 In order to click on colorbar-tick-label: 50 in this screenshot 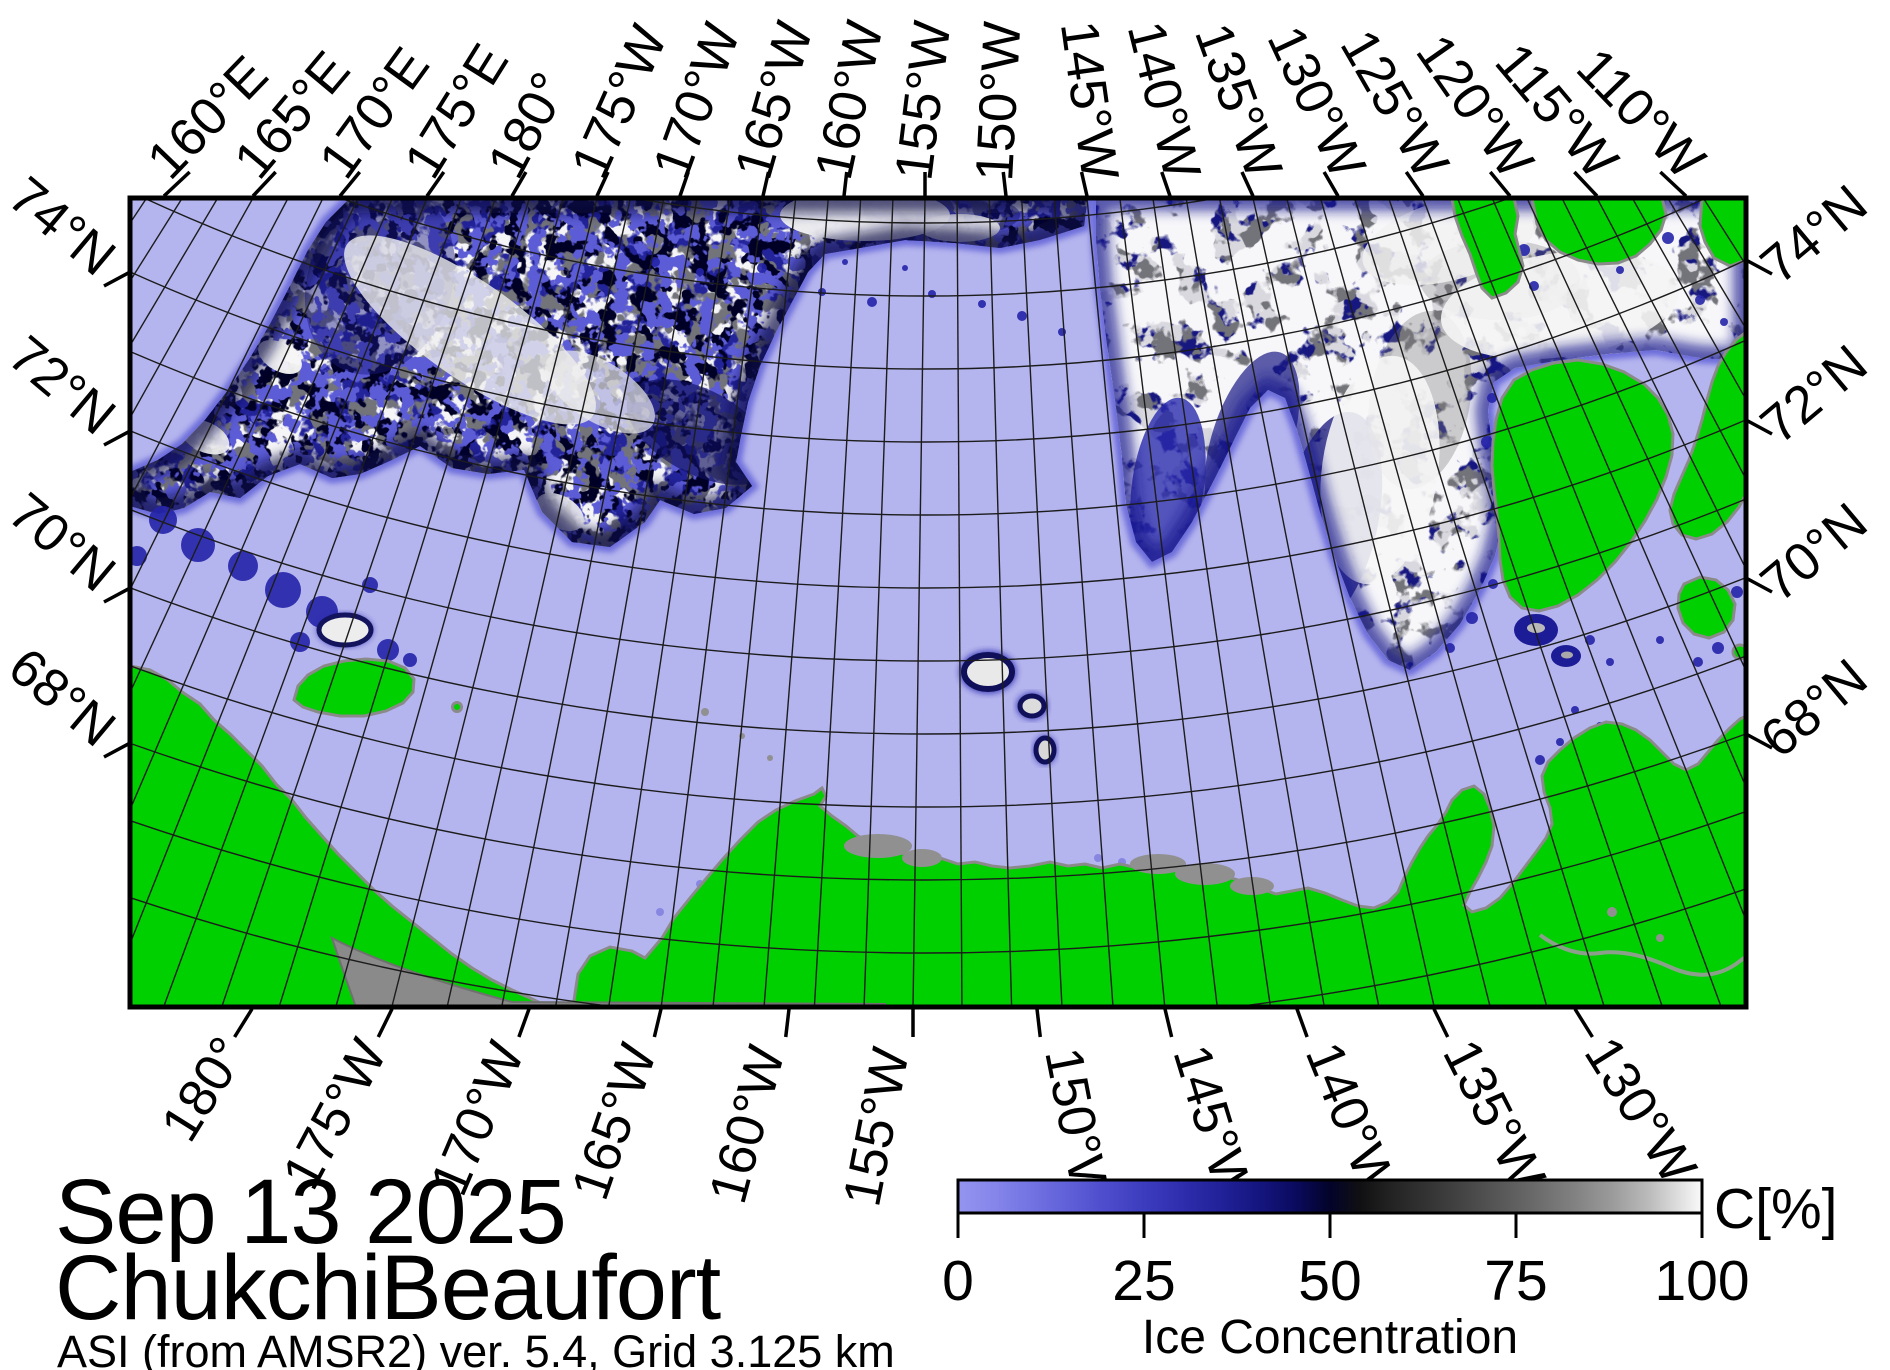, I will do `click(1330, 1281)`.